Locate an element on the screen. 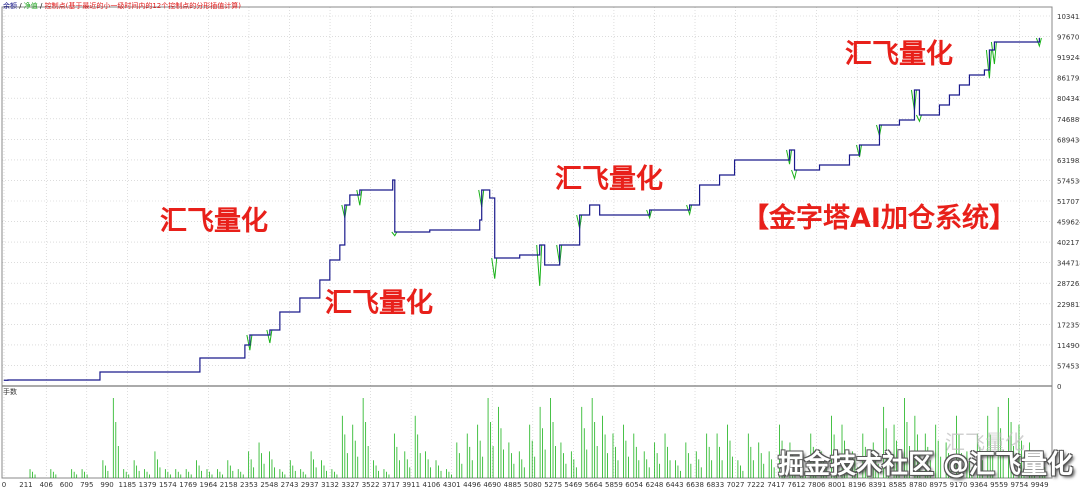 This screenshot has width=1080, height=491. x-tick-label: 8780 is located at coordinates (918, 485).